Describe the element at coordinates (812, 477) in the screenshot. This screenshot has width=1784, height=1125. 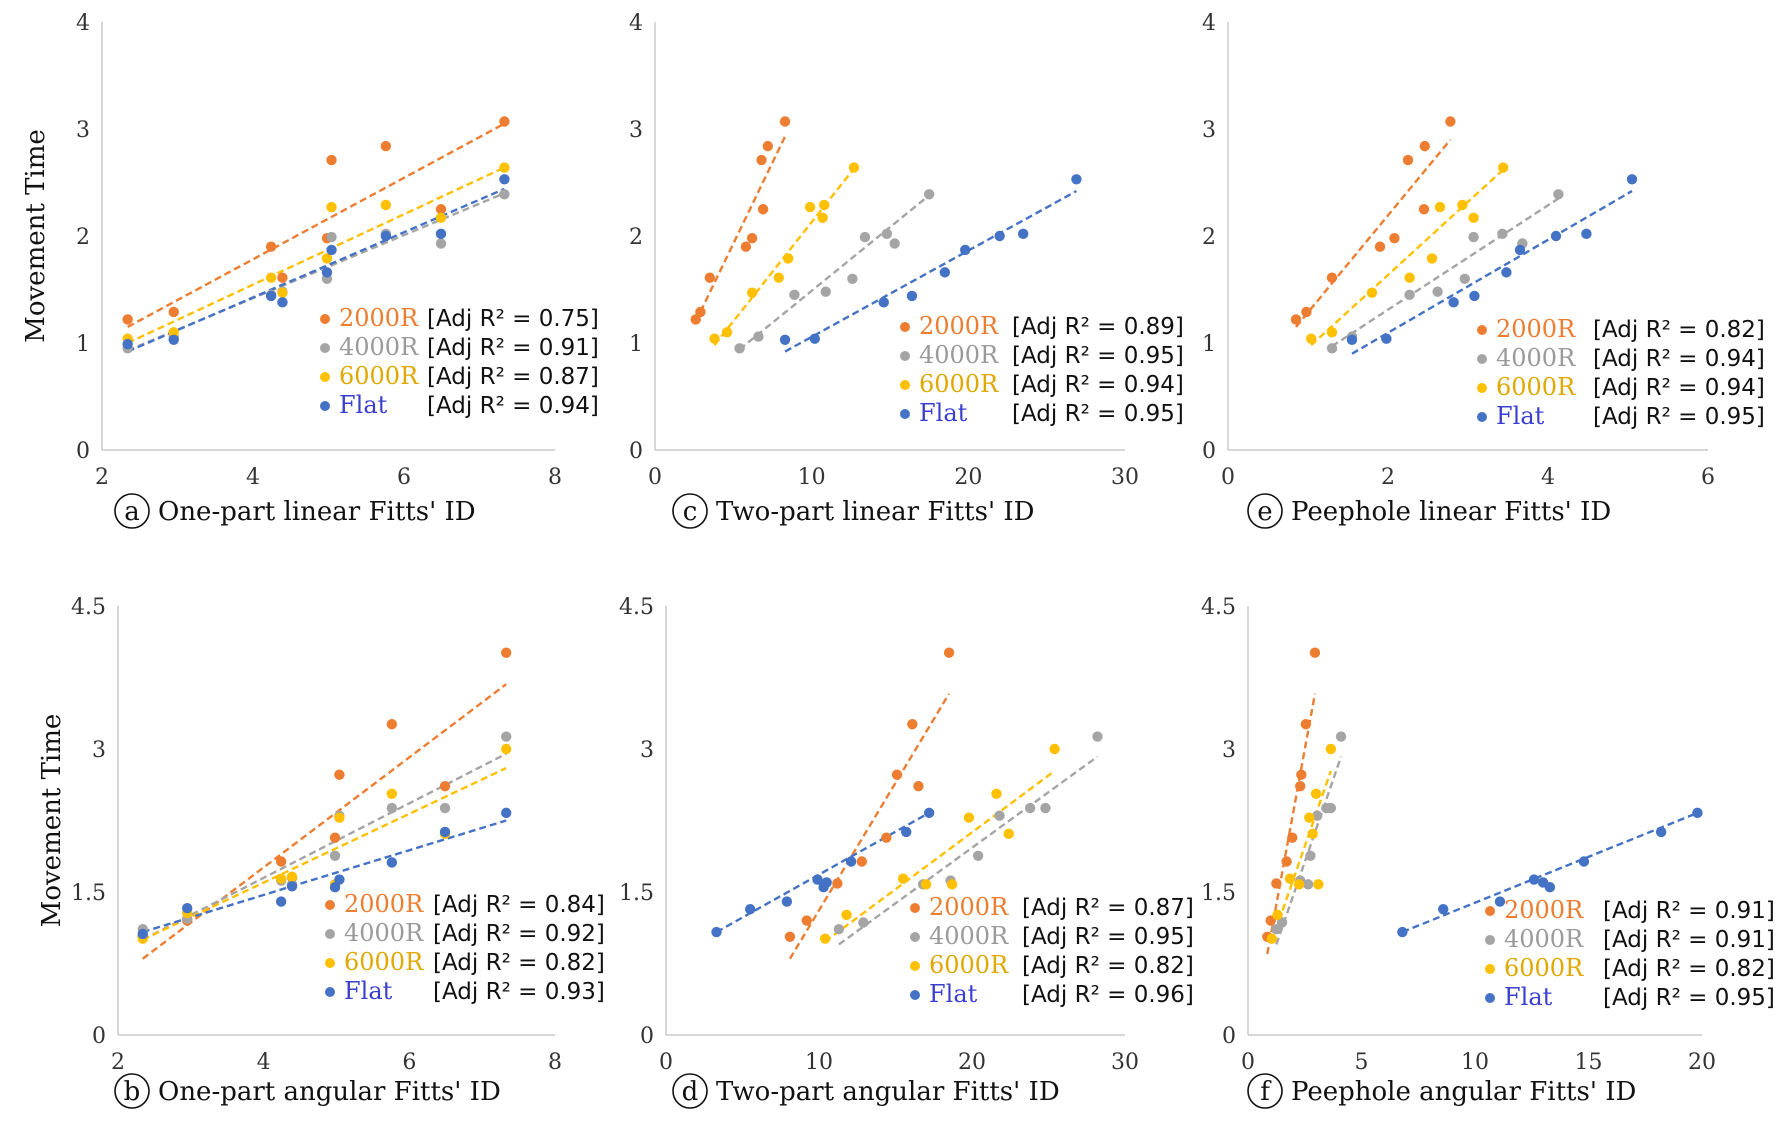
I see `x-tick-label: 10` at that location.